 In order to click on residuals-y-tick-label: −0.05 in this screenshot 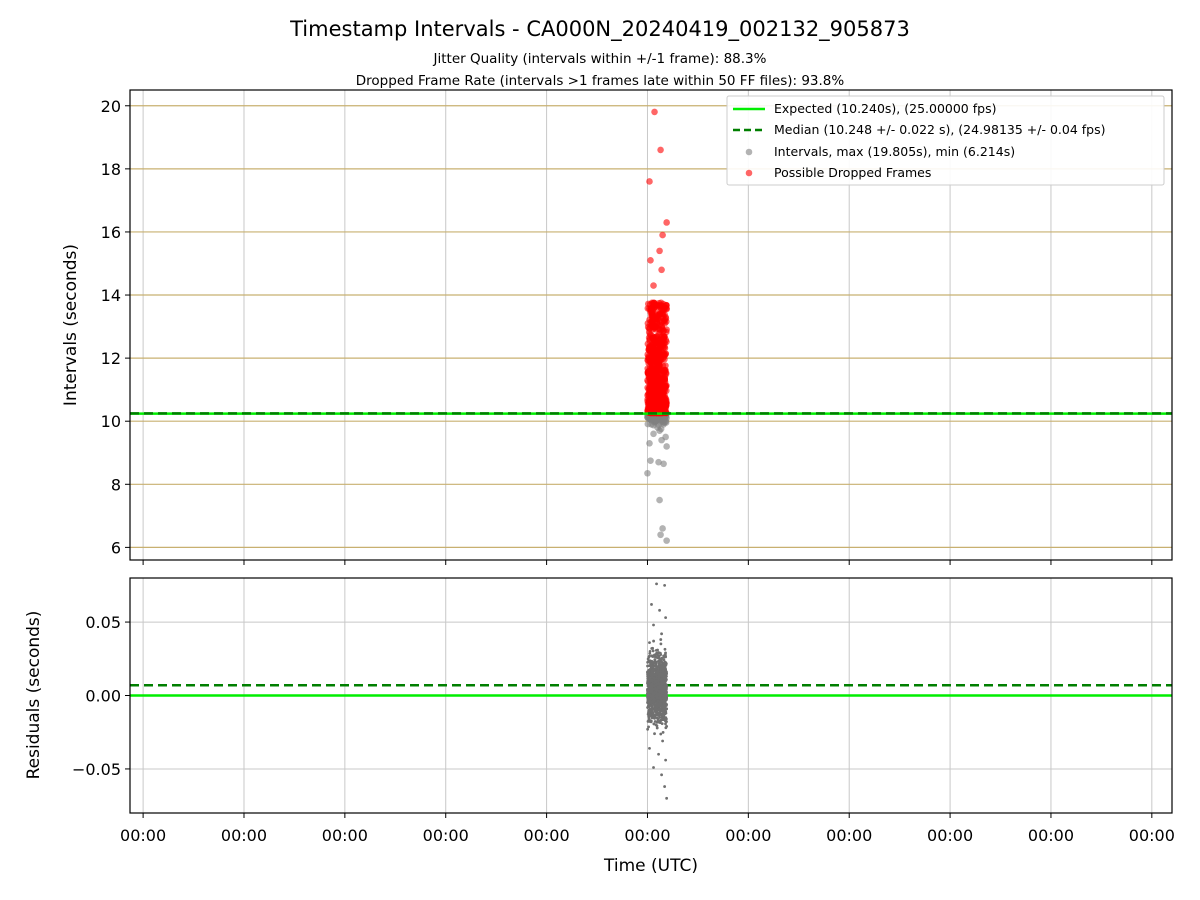, I will do `click(96, 769)`.